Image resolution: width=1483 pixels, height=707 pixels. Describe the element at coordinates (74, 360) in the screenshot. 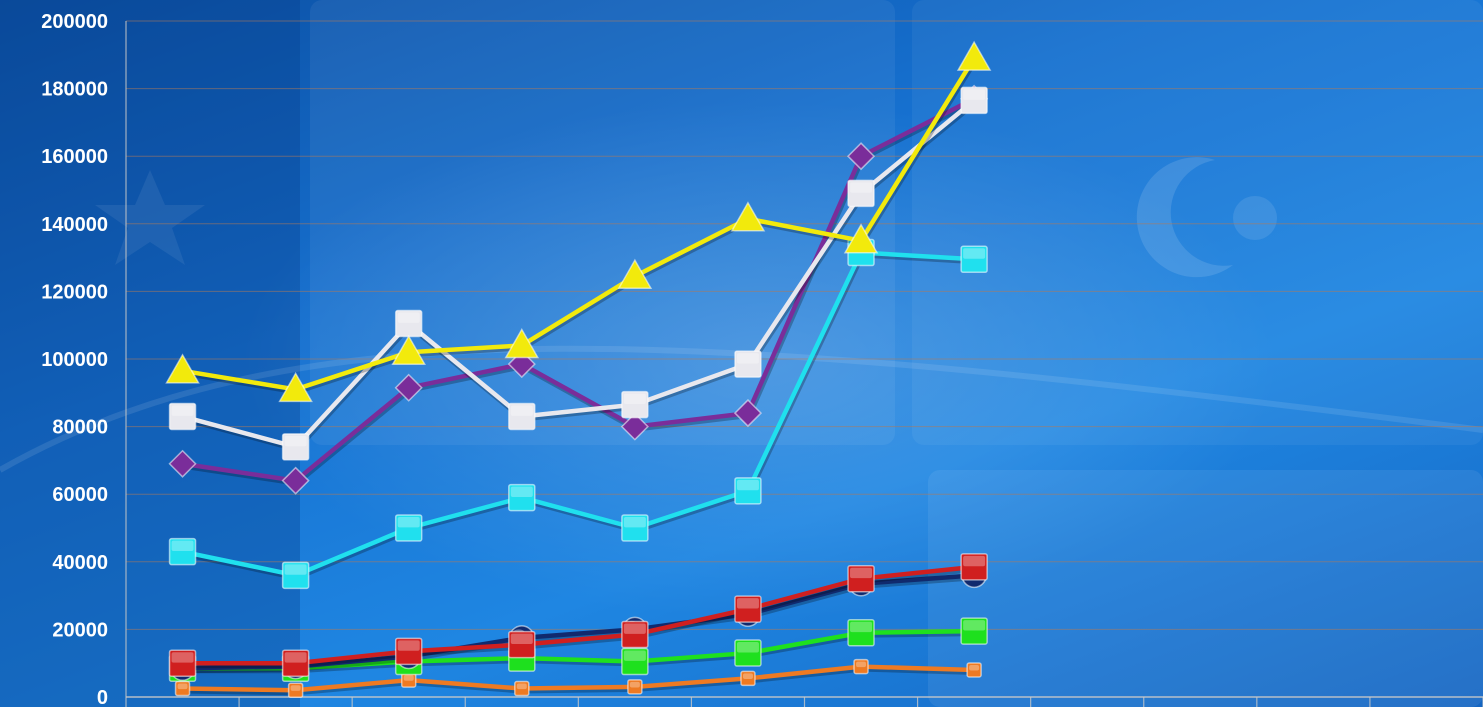

I see `y-tick-label: 100000` at that location.